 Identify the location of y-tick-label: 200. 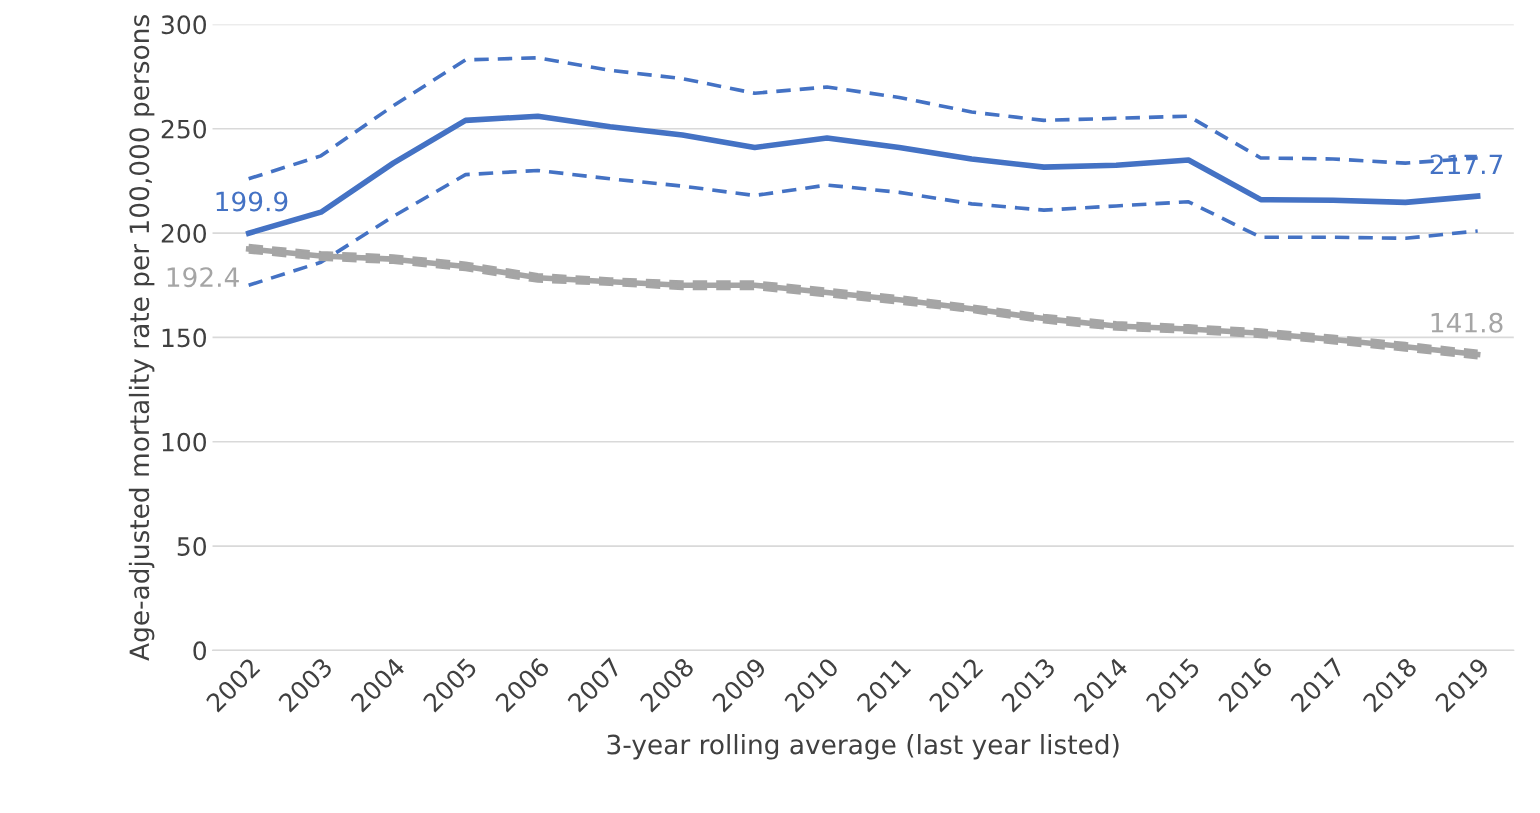
(183, 233).